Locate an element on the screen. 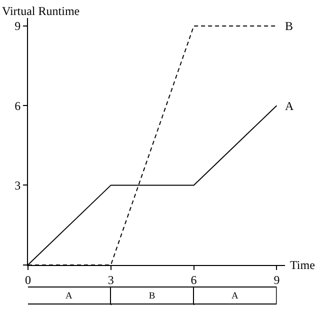 The width and height of the screenshot is (321, 311). x-tick-label: 6 is located at coordinates (193, 280).